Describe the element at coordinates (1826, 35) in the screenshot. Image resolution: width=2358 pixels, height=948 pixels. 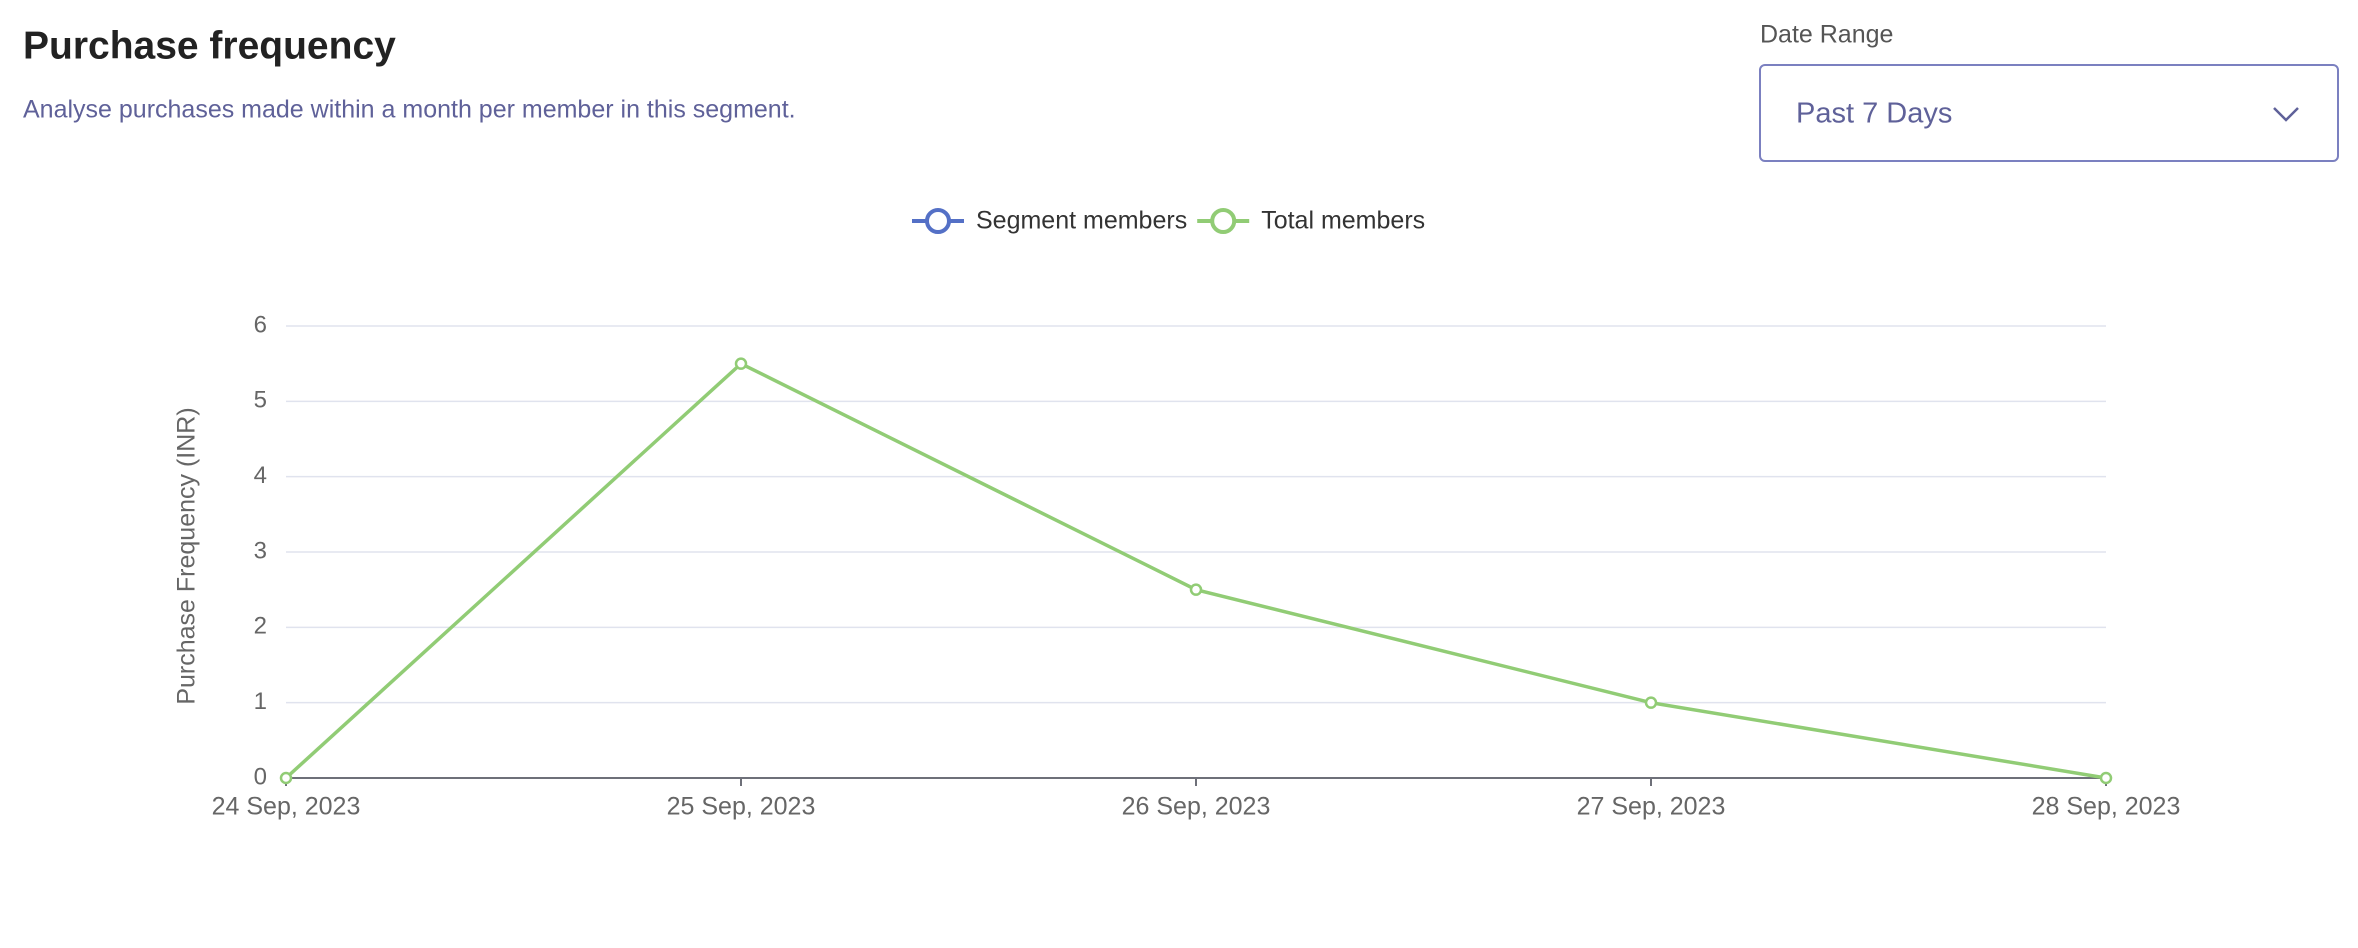
I see `date-range-label: Date Range` at that location.